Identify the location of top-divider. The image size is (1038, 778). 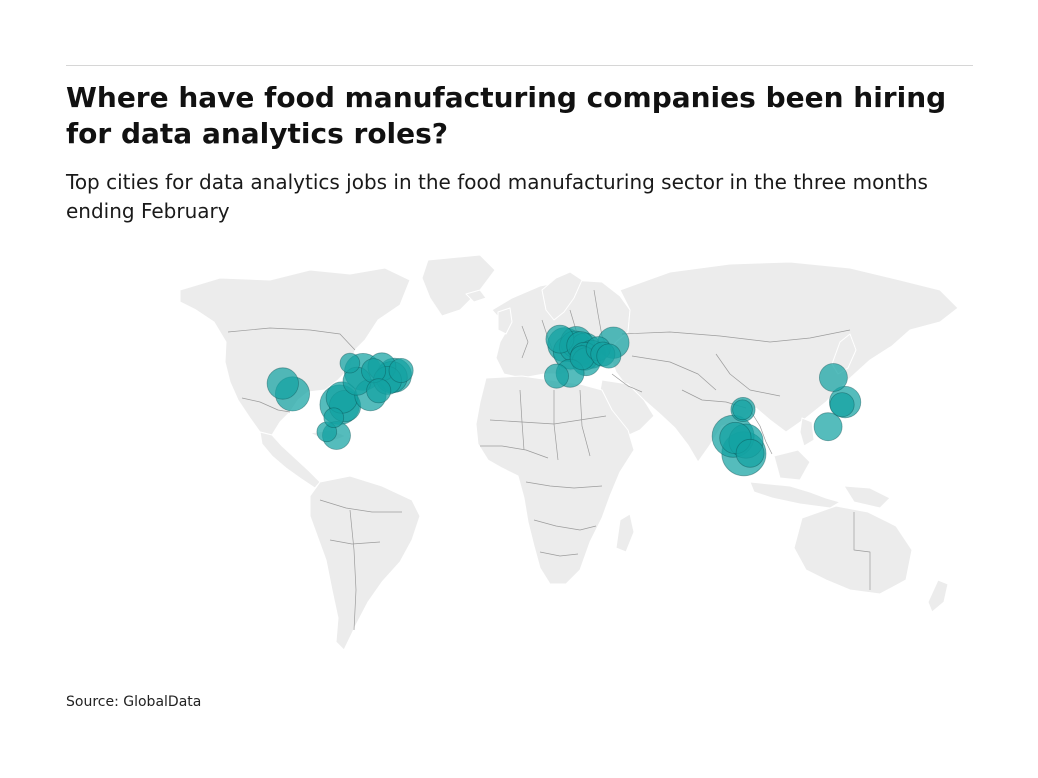
(519, 65).